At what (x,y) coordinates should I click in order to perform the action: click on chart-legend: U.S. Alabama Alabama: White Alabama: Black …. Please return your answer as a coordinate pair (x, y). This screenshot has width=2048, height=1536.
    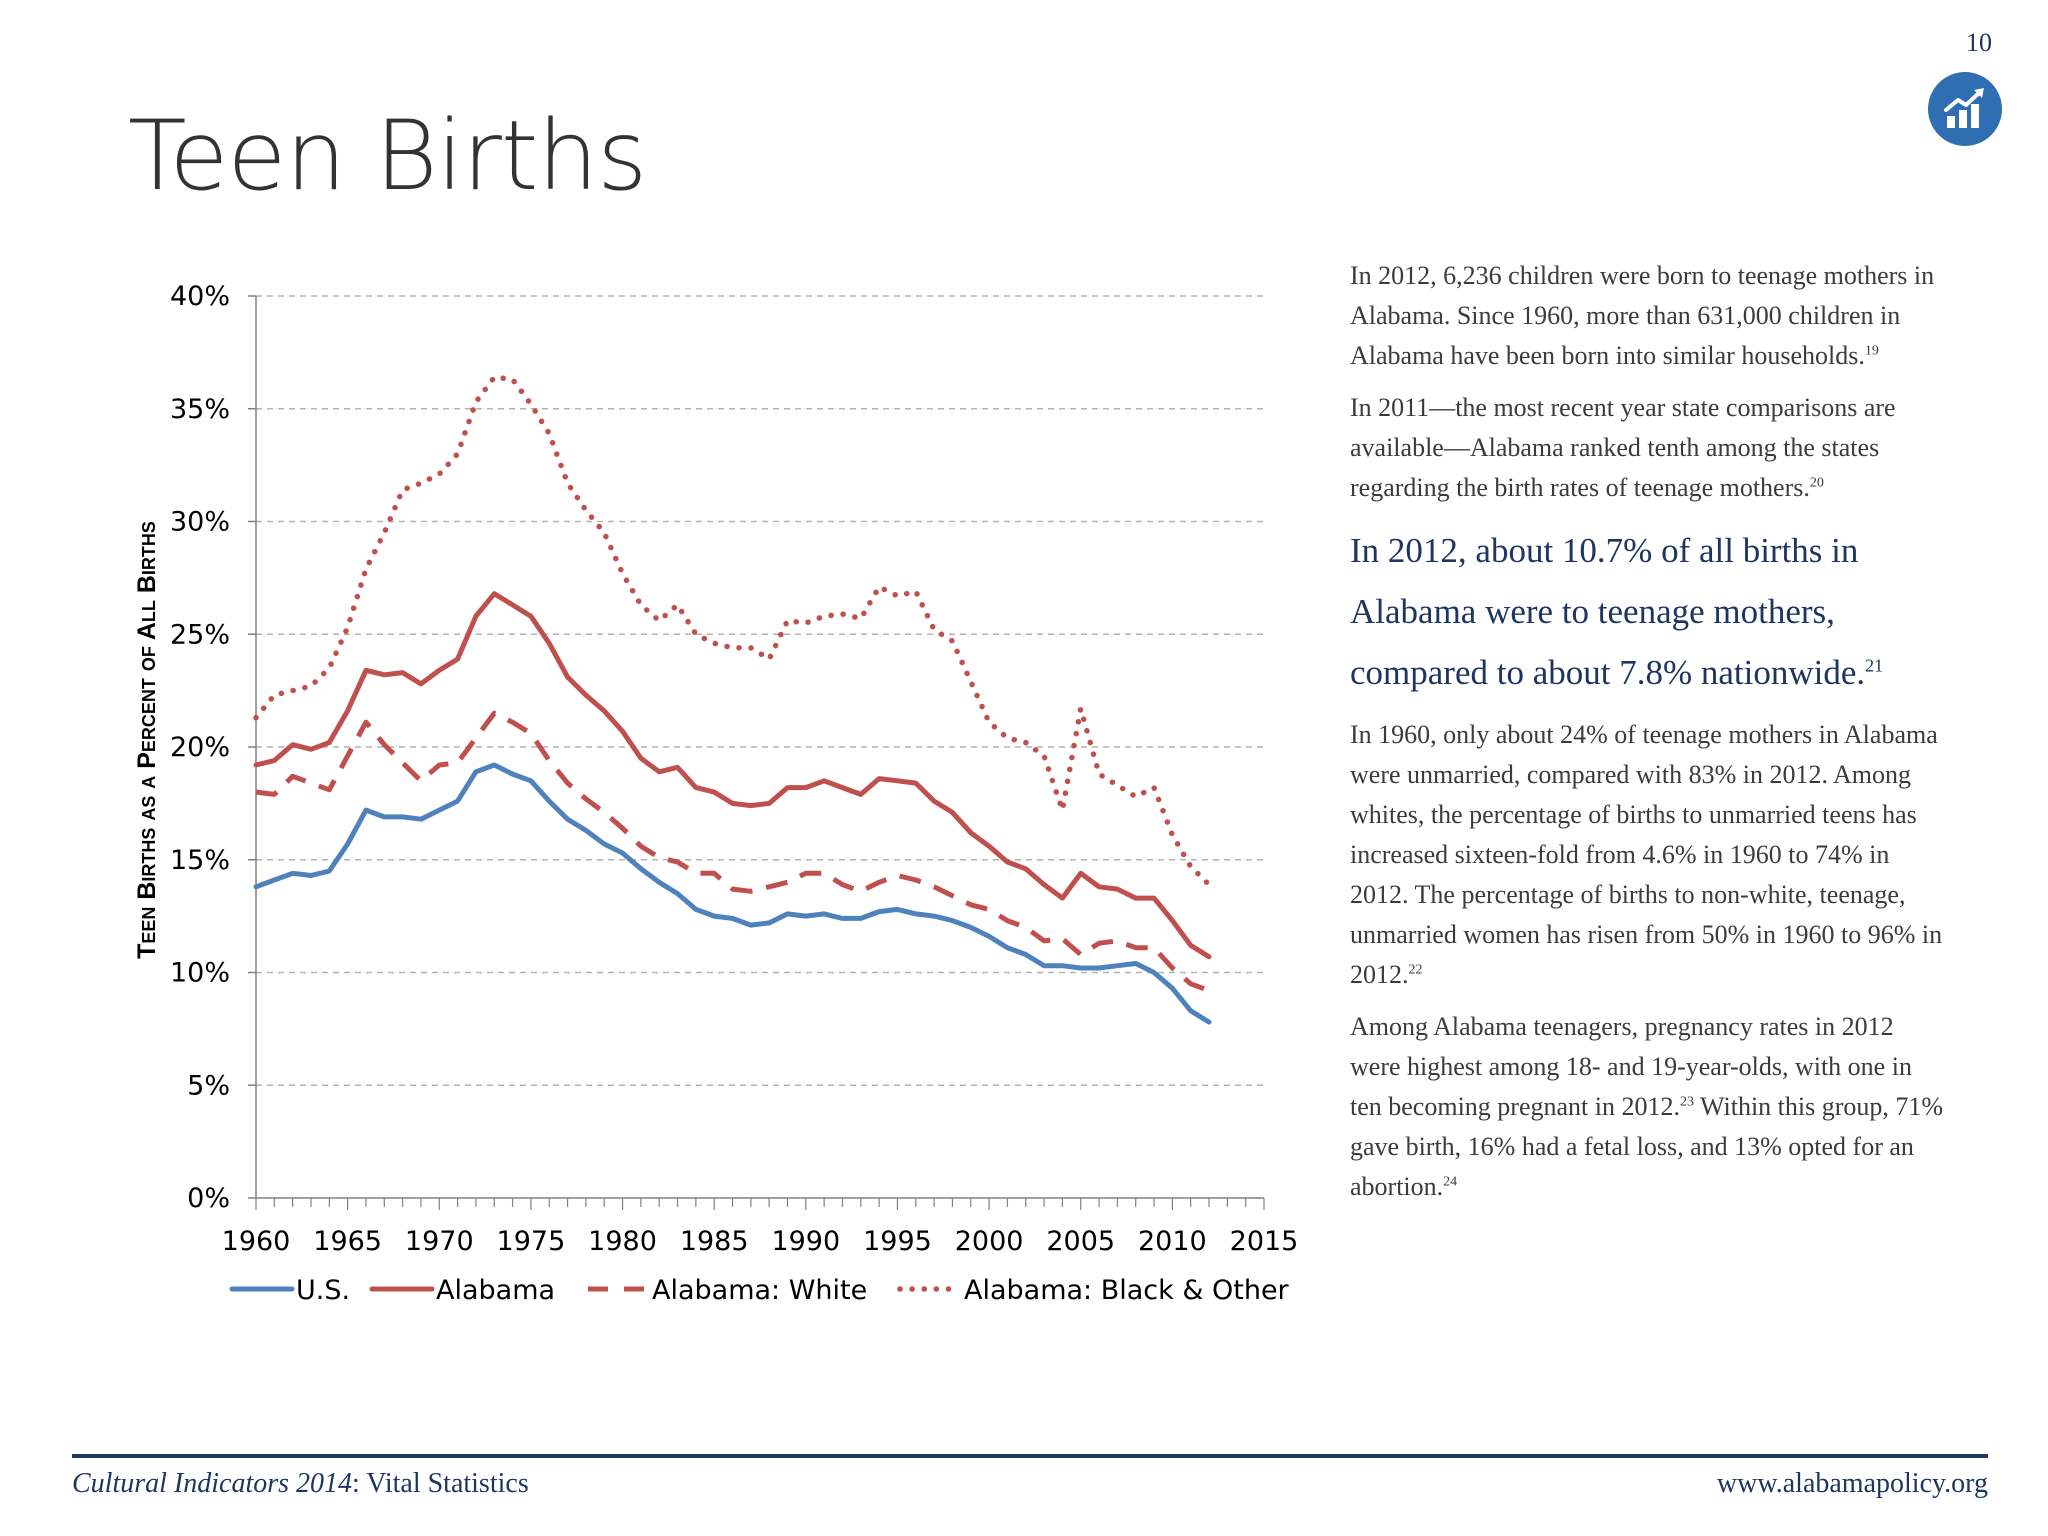
    Looking at the image, I should click on (759, 1290).